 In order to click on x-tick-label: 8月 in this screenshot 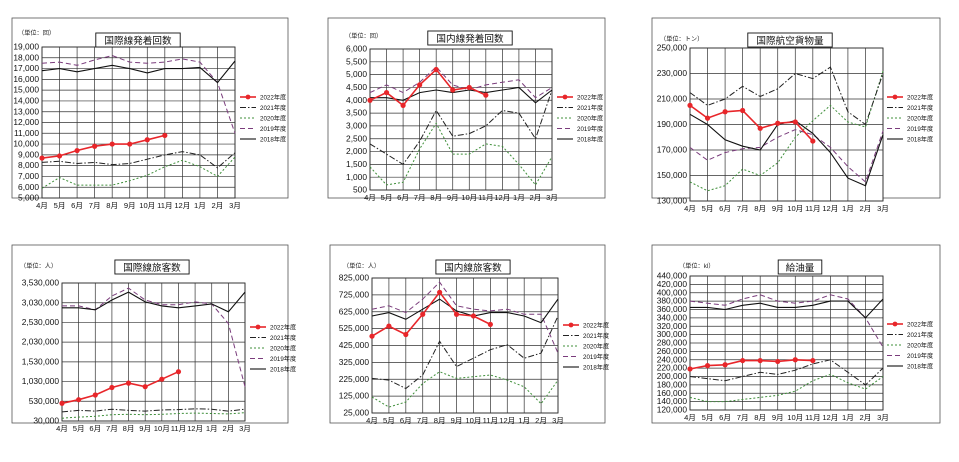, I will do `click(436, 197)`.